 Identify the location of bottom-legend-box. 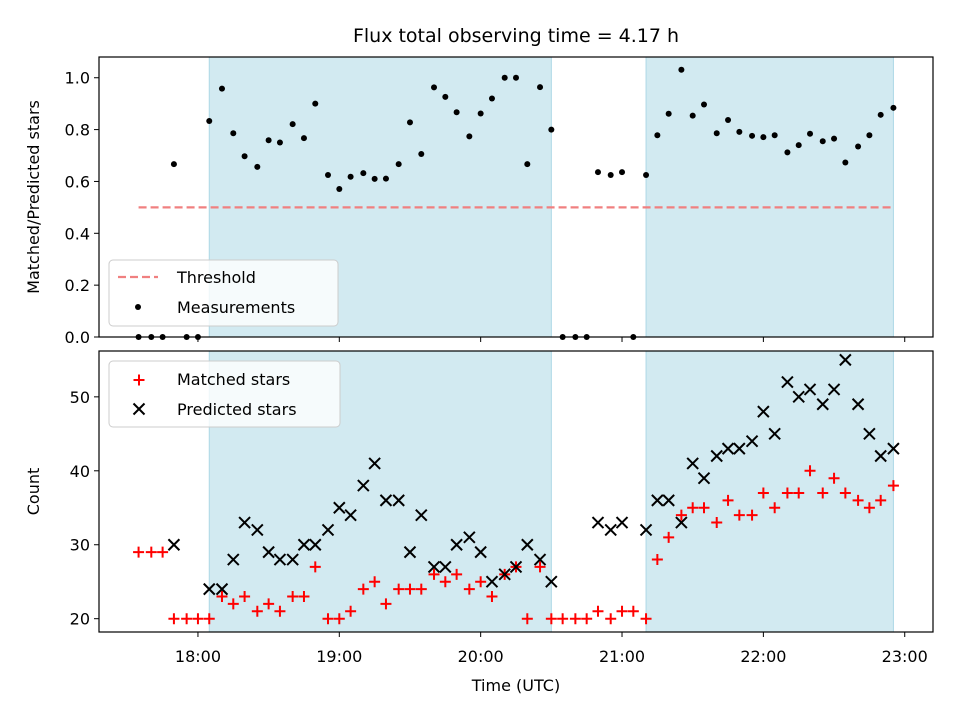
(224, 394).